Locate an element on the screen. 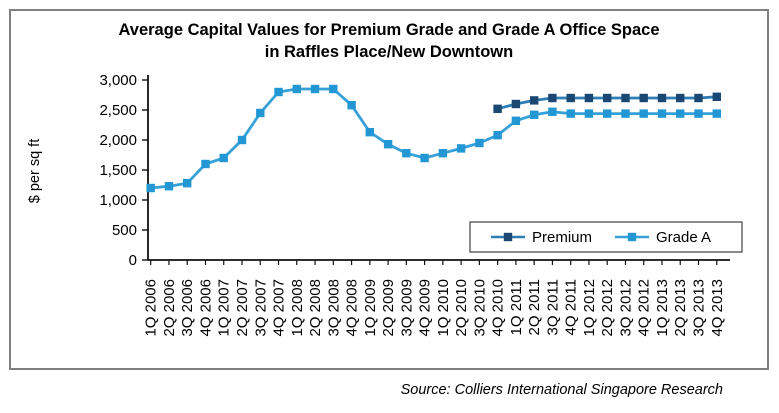 This screenshot has width=779, height=413. x-tick-label: 4Q 2013 is located at coordinates (717, 308).